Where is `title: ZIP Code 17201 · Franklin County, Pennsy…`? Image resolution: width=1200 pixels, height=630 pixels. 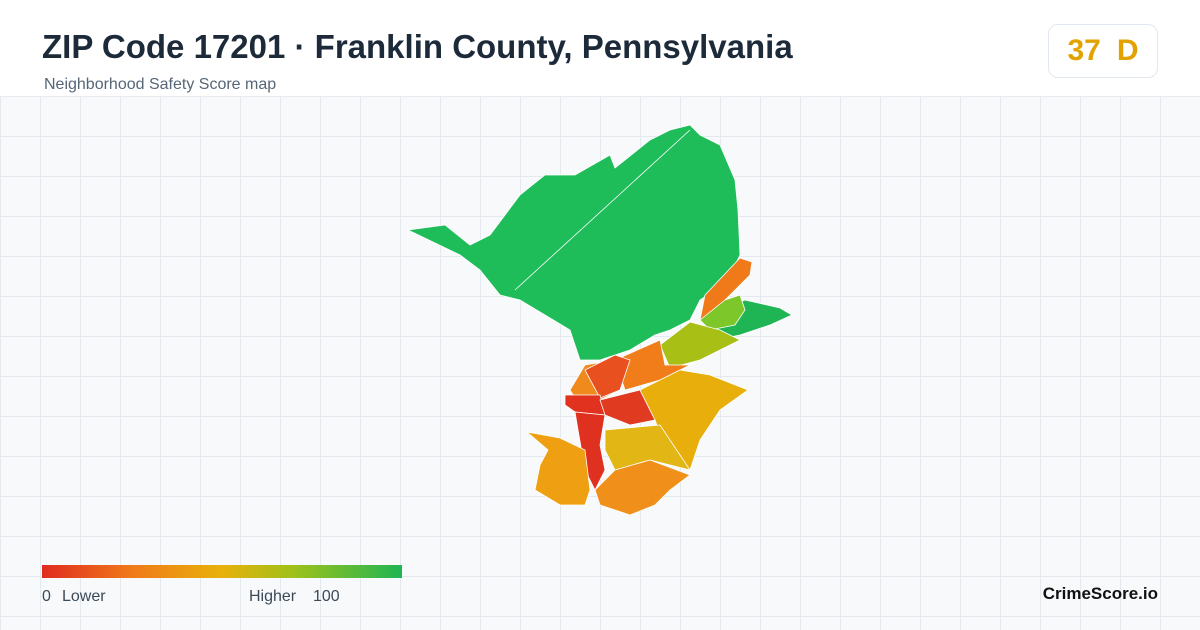 title: ZIP Code 17201 · Franklin County, Pennsy… is located at coordinates (417, 46).